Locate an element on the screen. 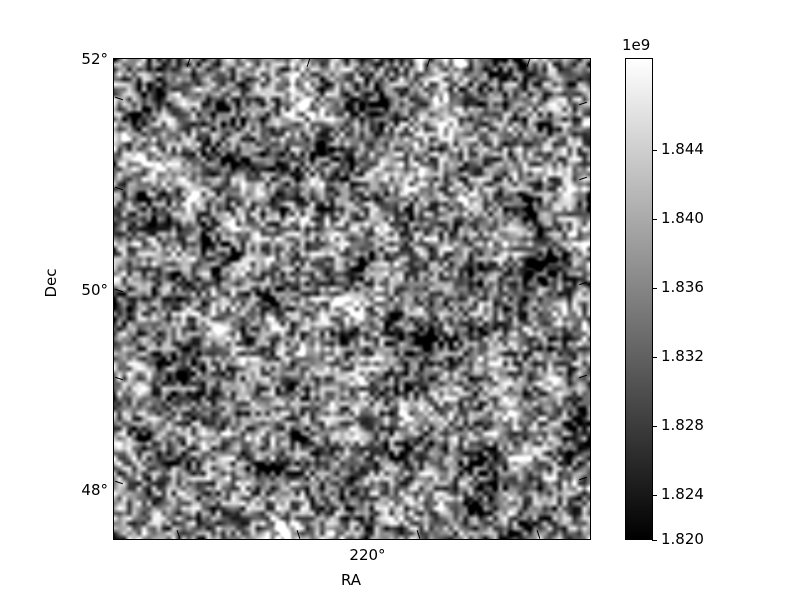 This screenshot has height=600, width=800. colorbar-tick-label: 1.836 is located at coordinates (682, 287).